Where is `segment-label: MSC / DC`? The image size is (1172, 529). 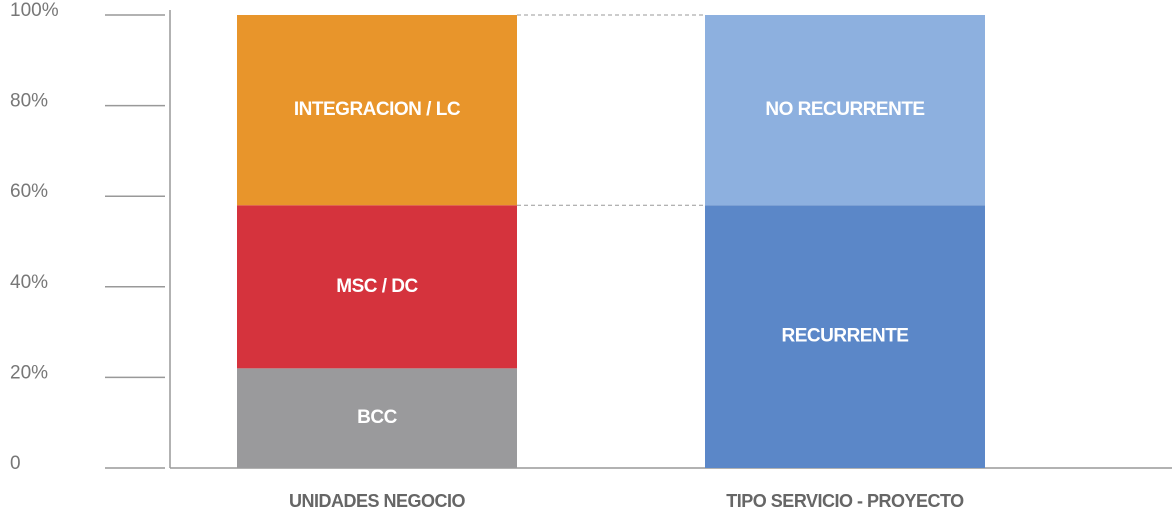
segment-label: MSC / DC is located at coordinates (377, 286).